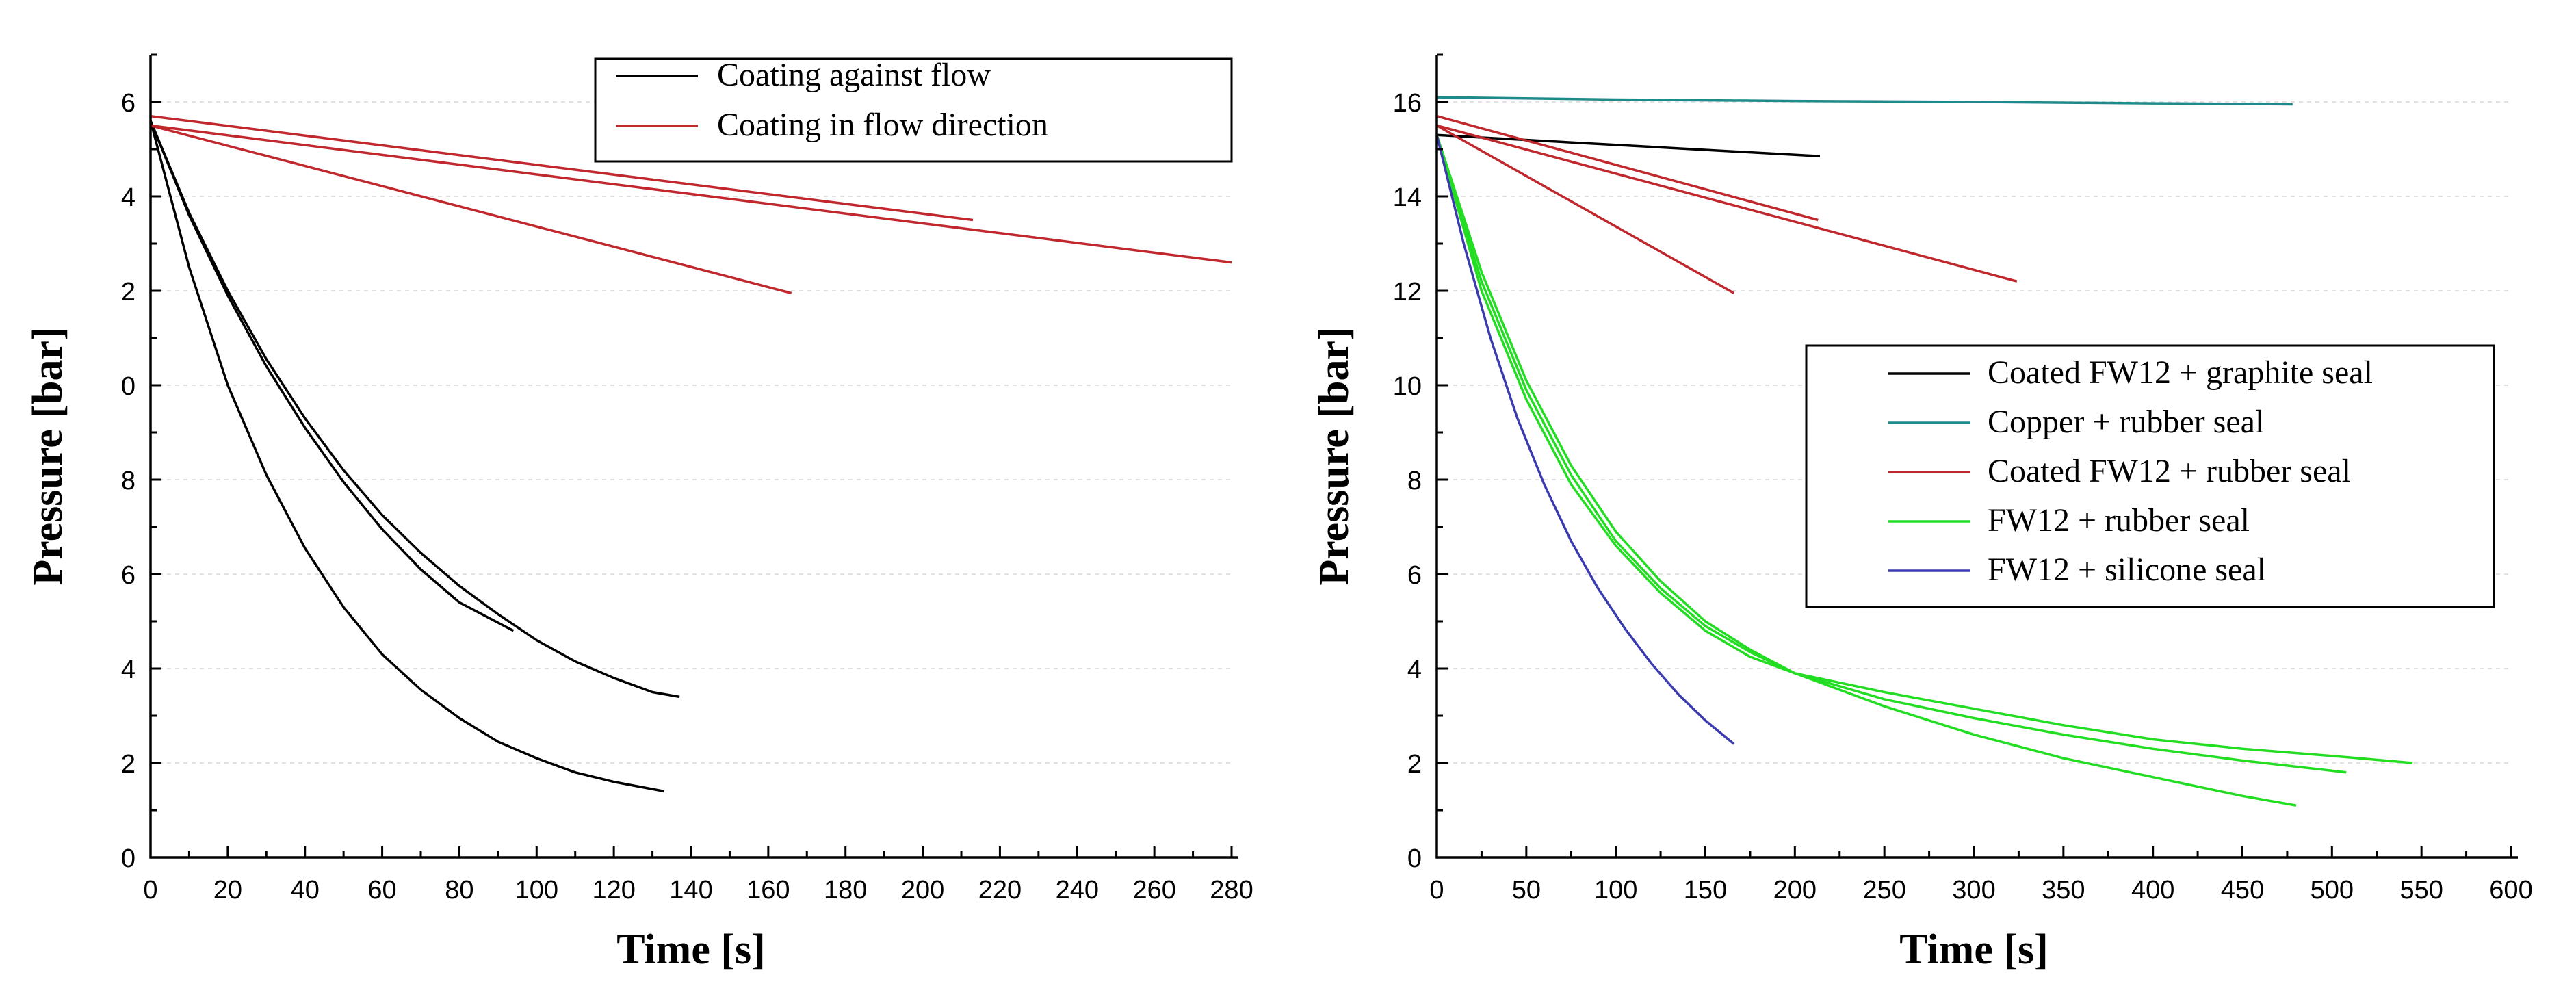 The image size is (2576, 999). Describe the element at coordinates (2119, 520) in the screenshot. I see `legend-label: FW12 + rubber seal` at that location.